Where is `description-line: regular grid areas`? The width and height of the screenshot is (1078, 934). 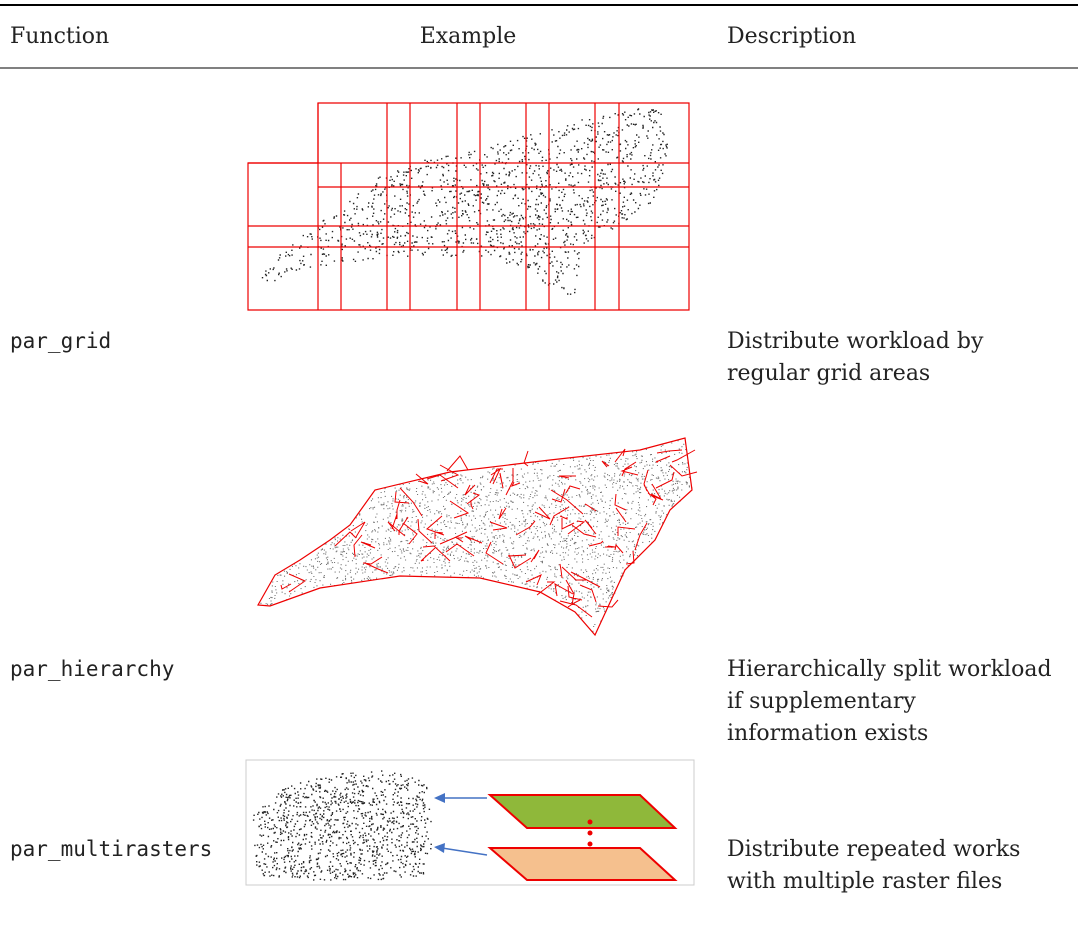
description-line: regular grid areas is located at coordinates (828, 373).